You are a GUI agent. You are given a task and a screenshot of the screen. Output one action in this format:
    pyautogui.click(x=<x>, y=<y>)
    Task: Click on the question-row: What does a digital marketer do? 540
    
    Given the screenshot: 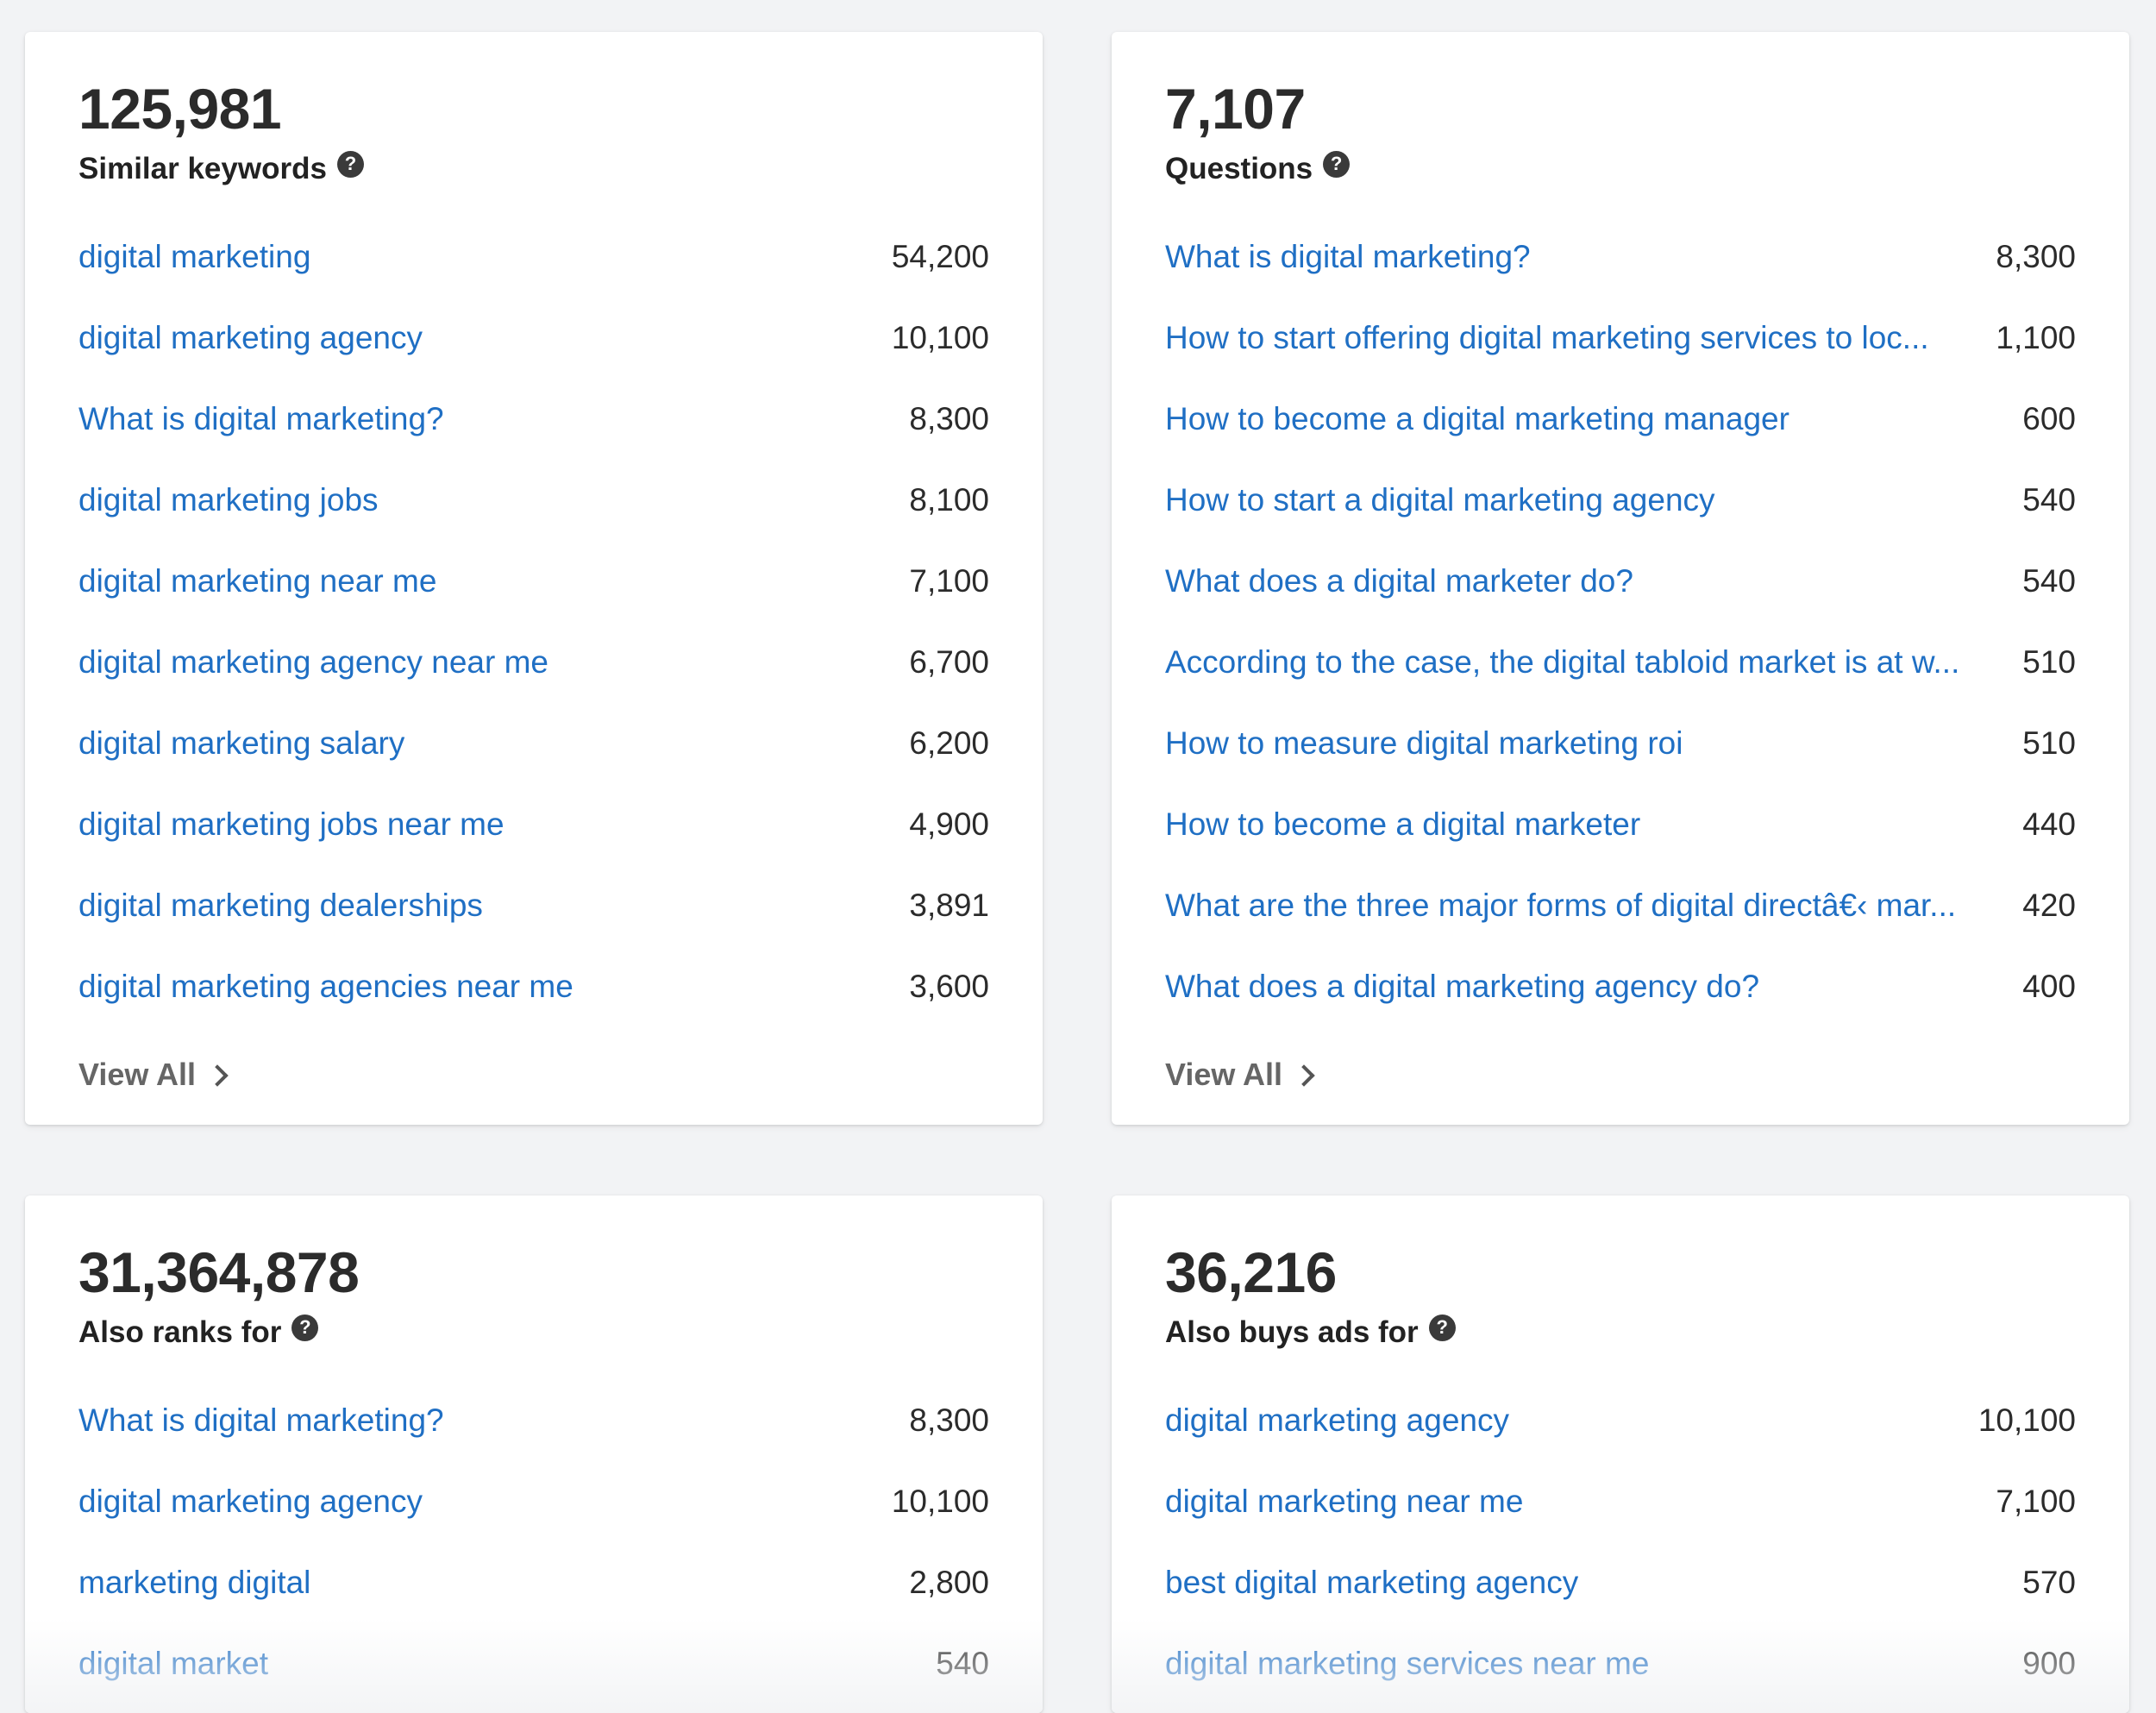 What is the action you would take?
    pyautogui.click(x=1620, y=581)
    